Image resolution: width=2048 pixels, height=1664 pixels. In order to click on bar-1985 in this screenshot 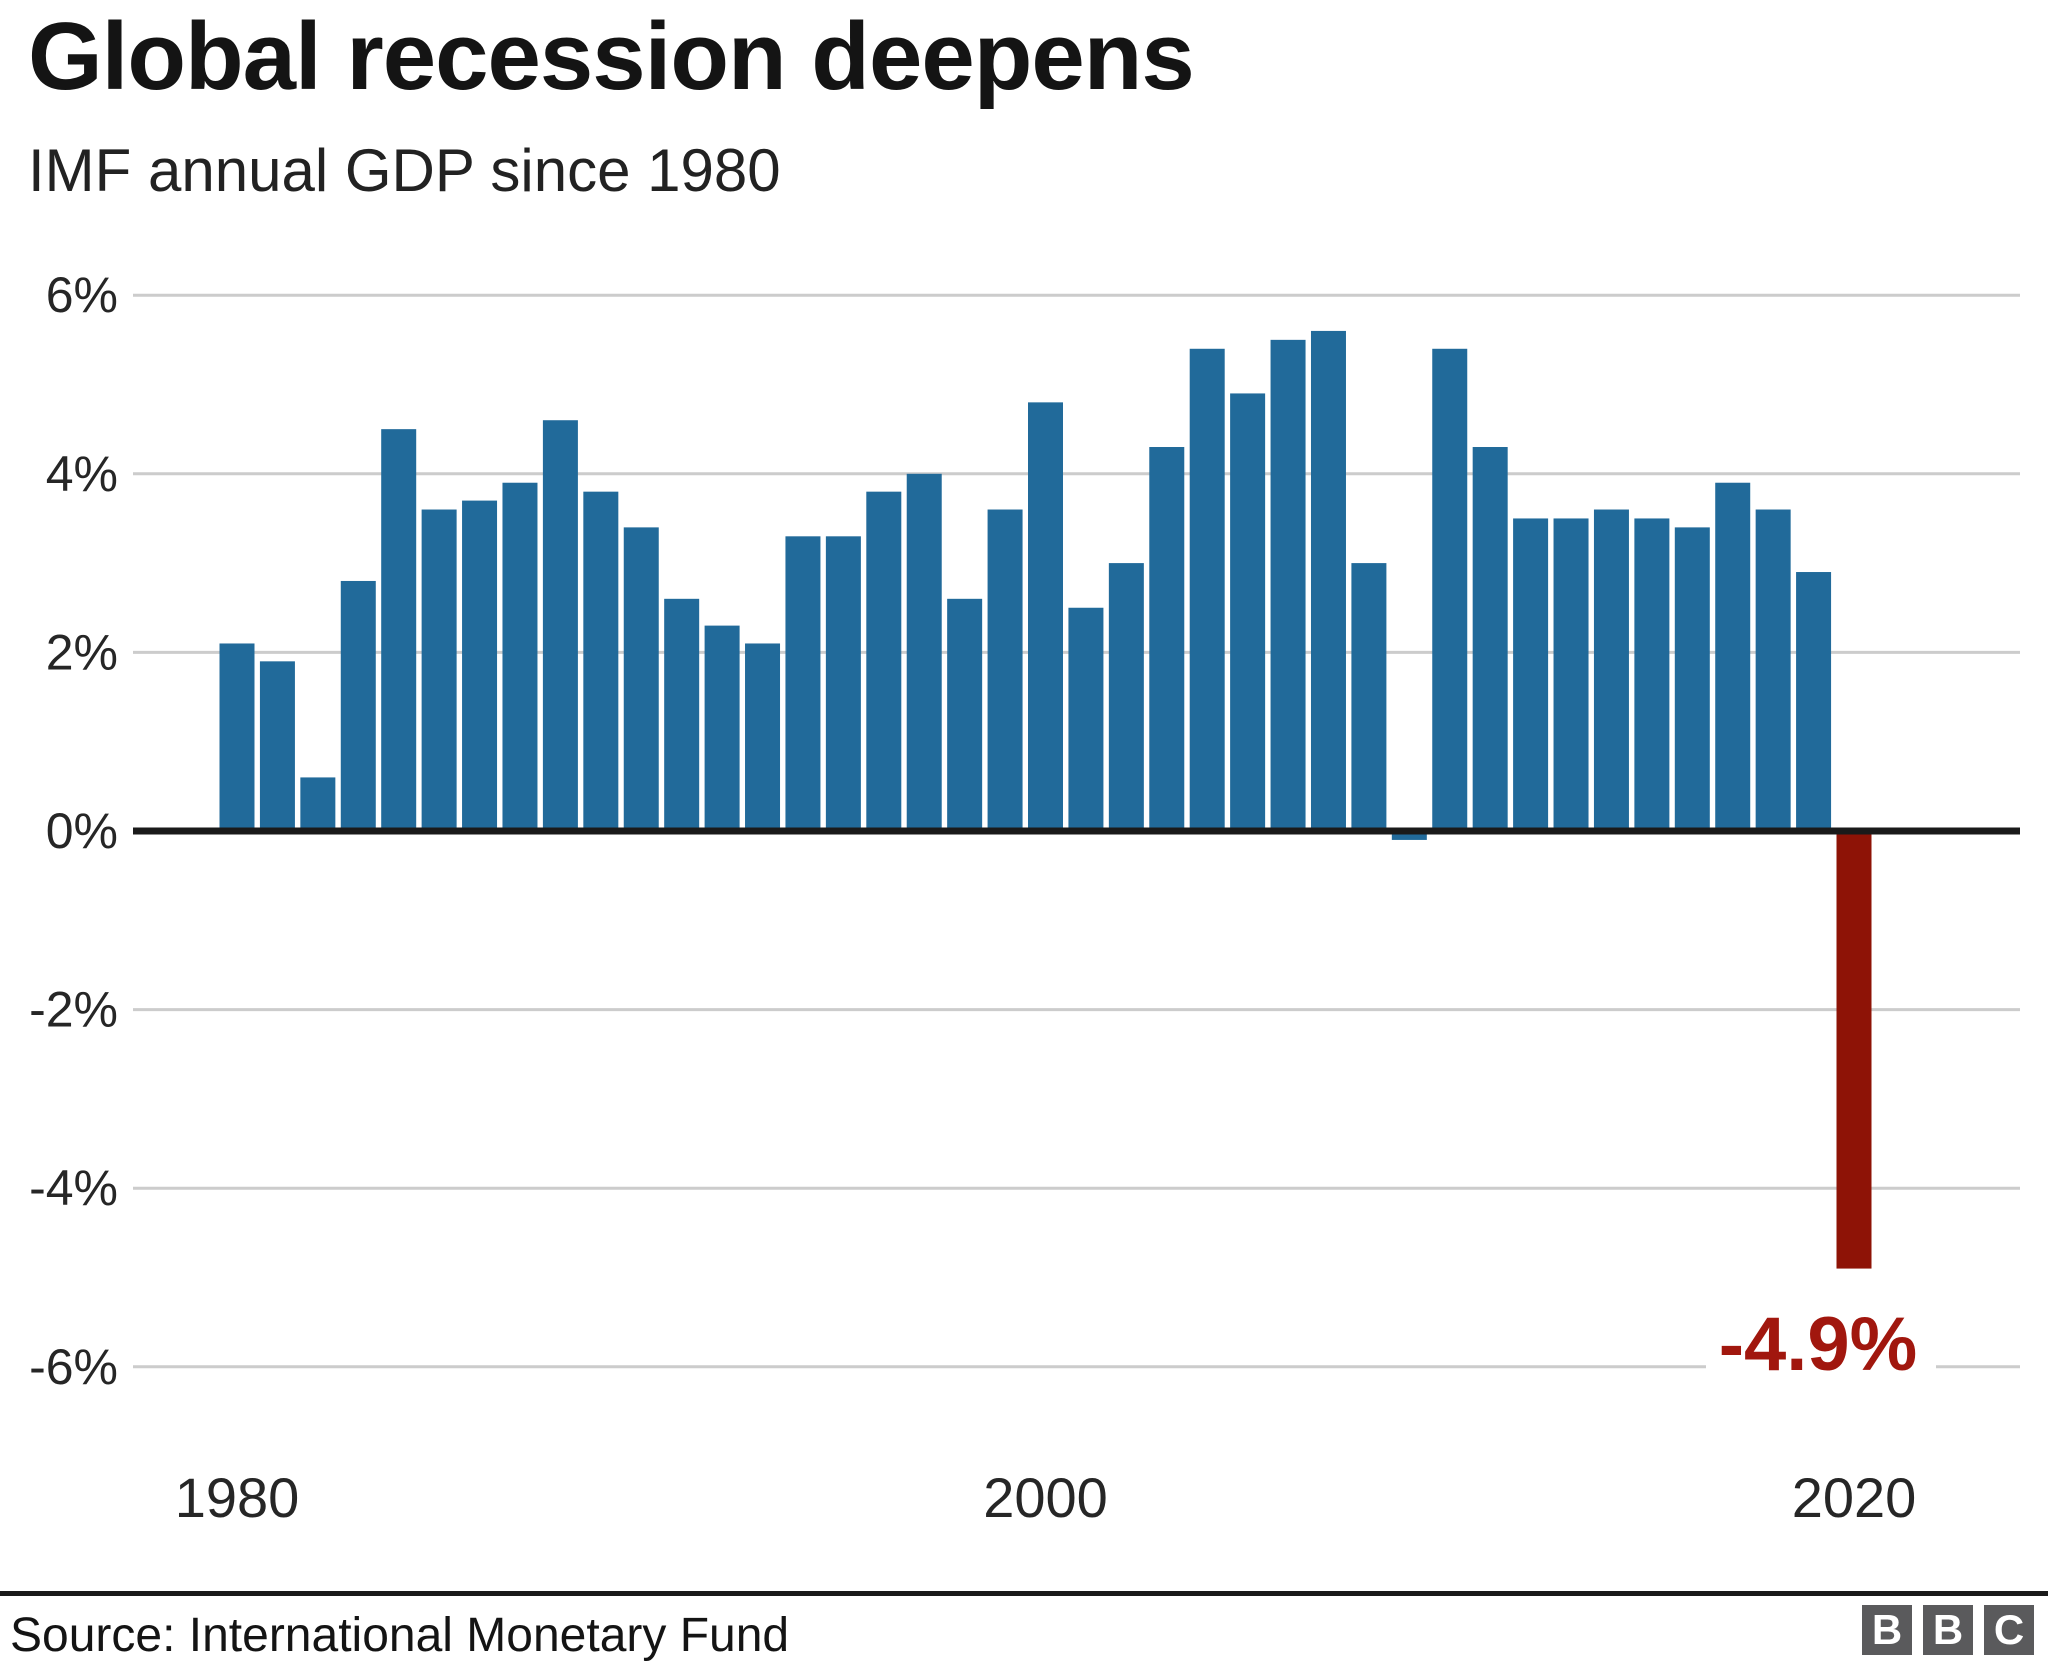, I will do `click(439, 670)`.